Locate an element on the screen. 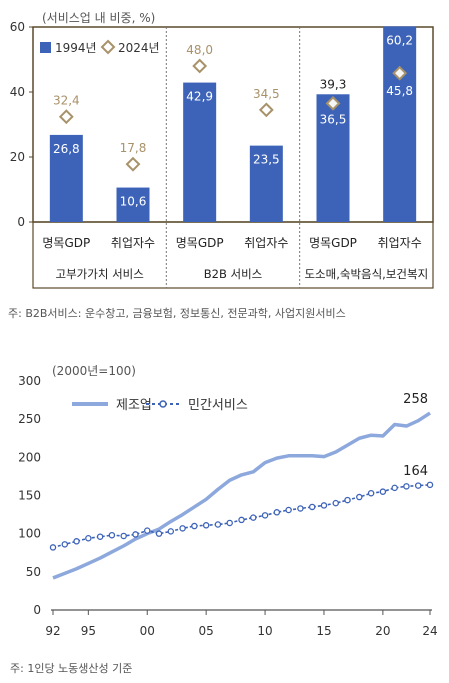 This screenshot has height=683, width=449. bottom-y-tick-label: 300 is located at coordinates (29, 381).